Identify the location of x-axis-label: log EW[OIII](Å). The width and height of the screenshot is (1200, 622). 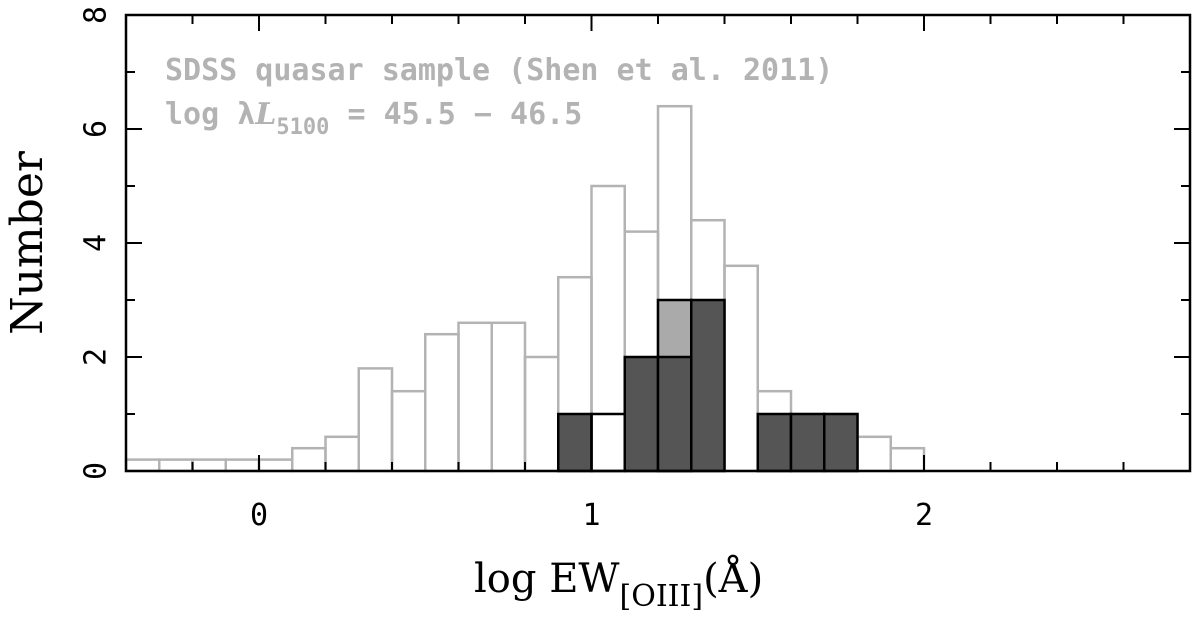
(618, 584).